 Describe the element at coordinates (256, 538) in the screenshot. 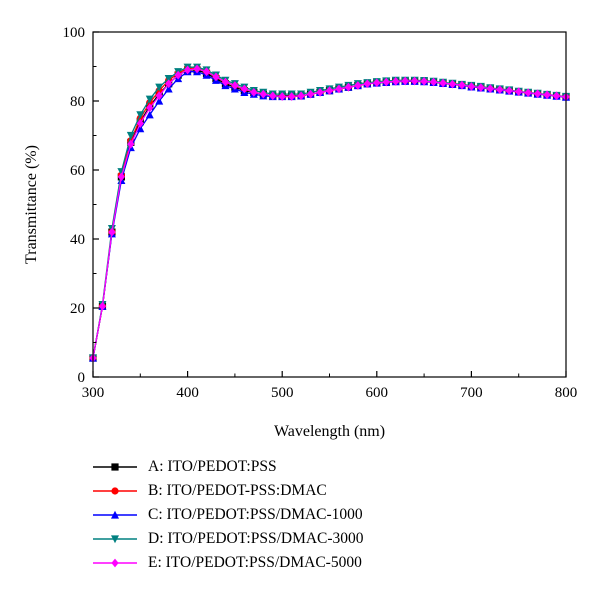

I see `legend-label-d: D: ITO/PEDOT:PSS/DMAC-3000` at that location.